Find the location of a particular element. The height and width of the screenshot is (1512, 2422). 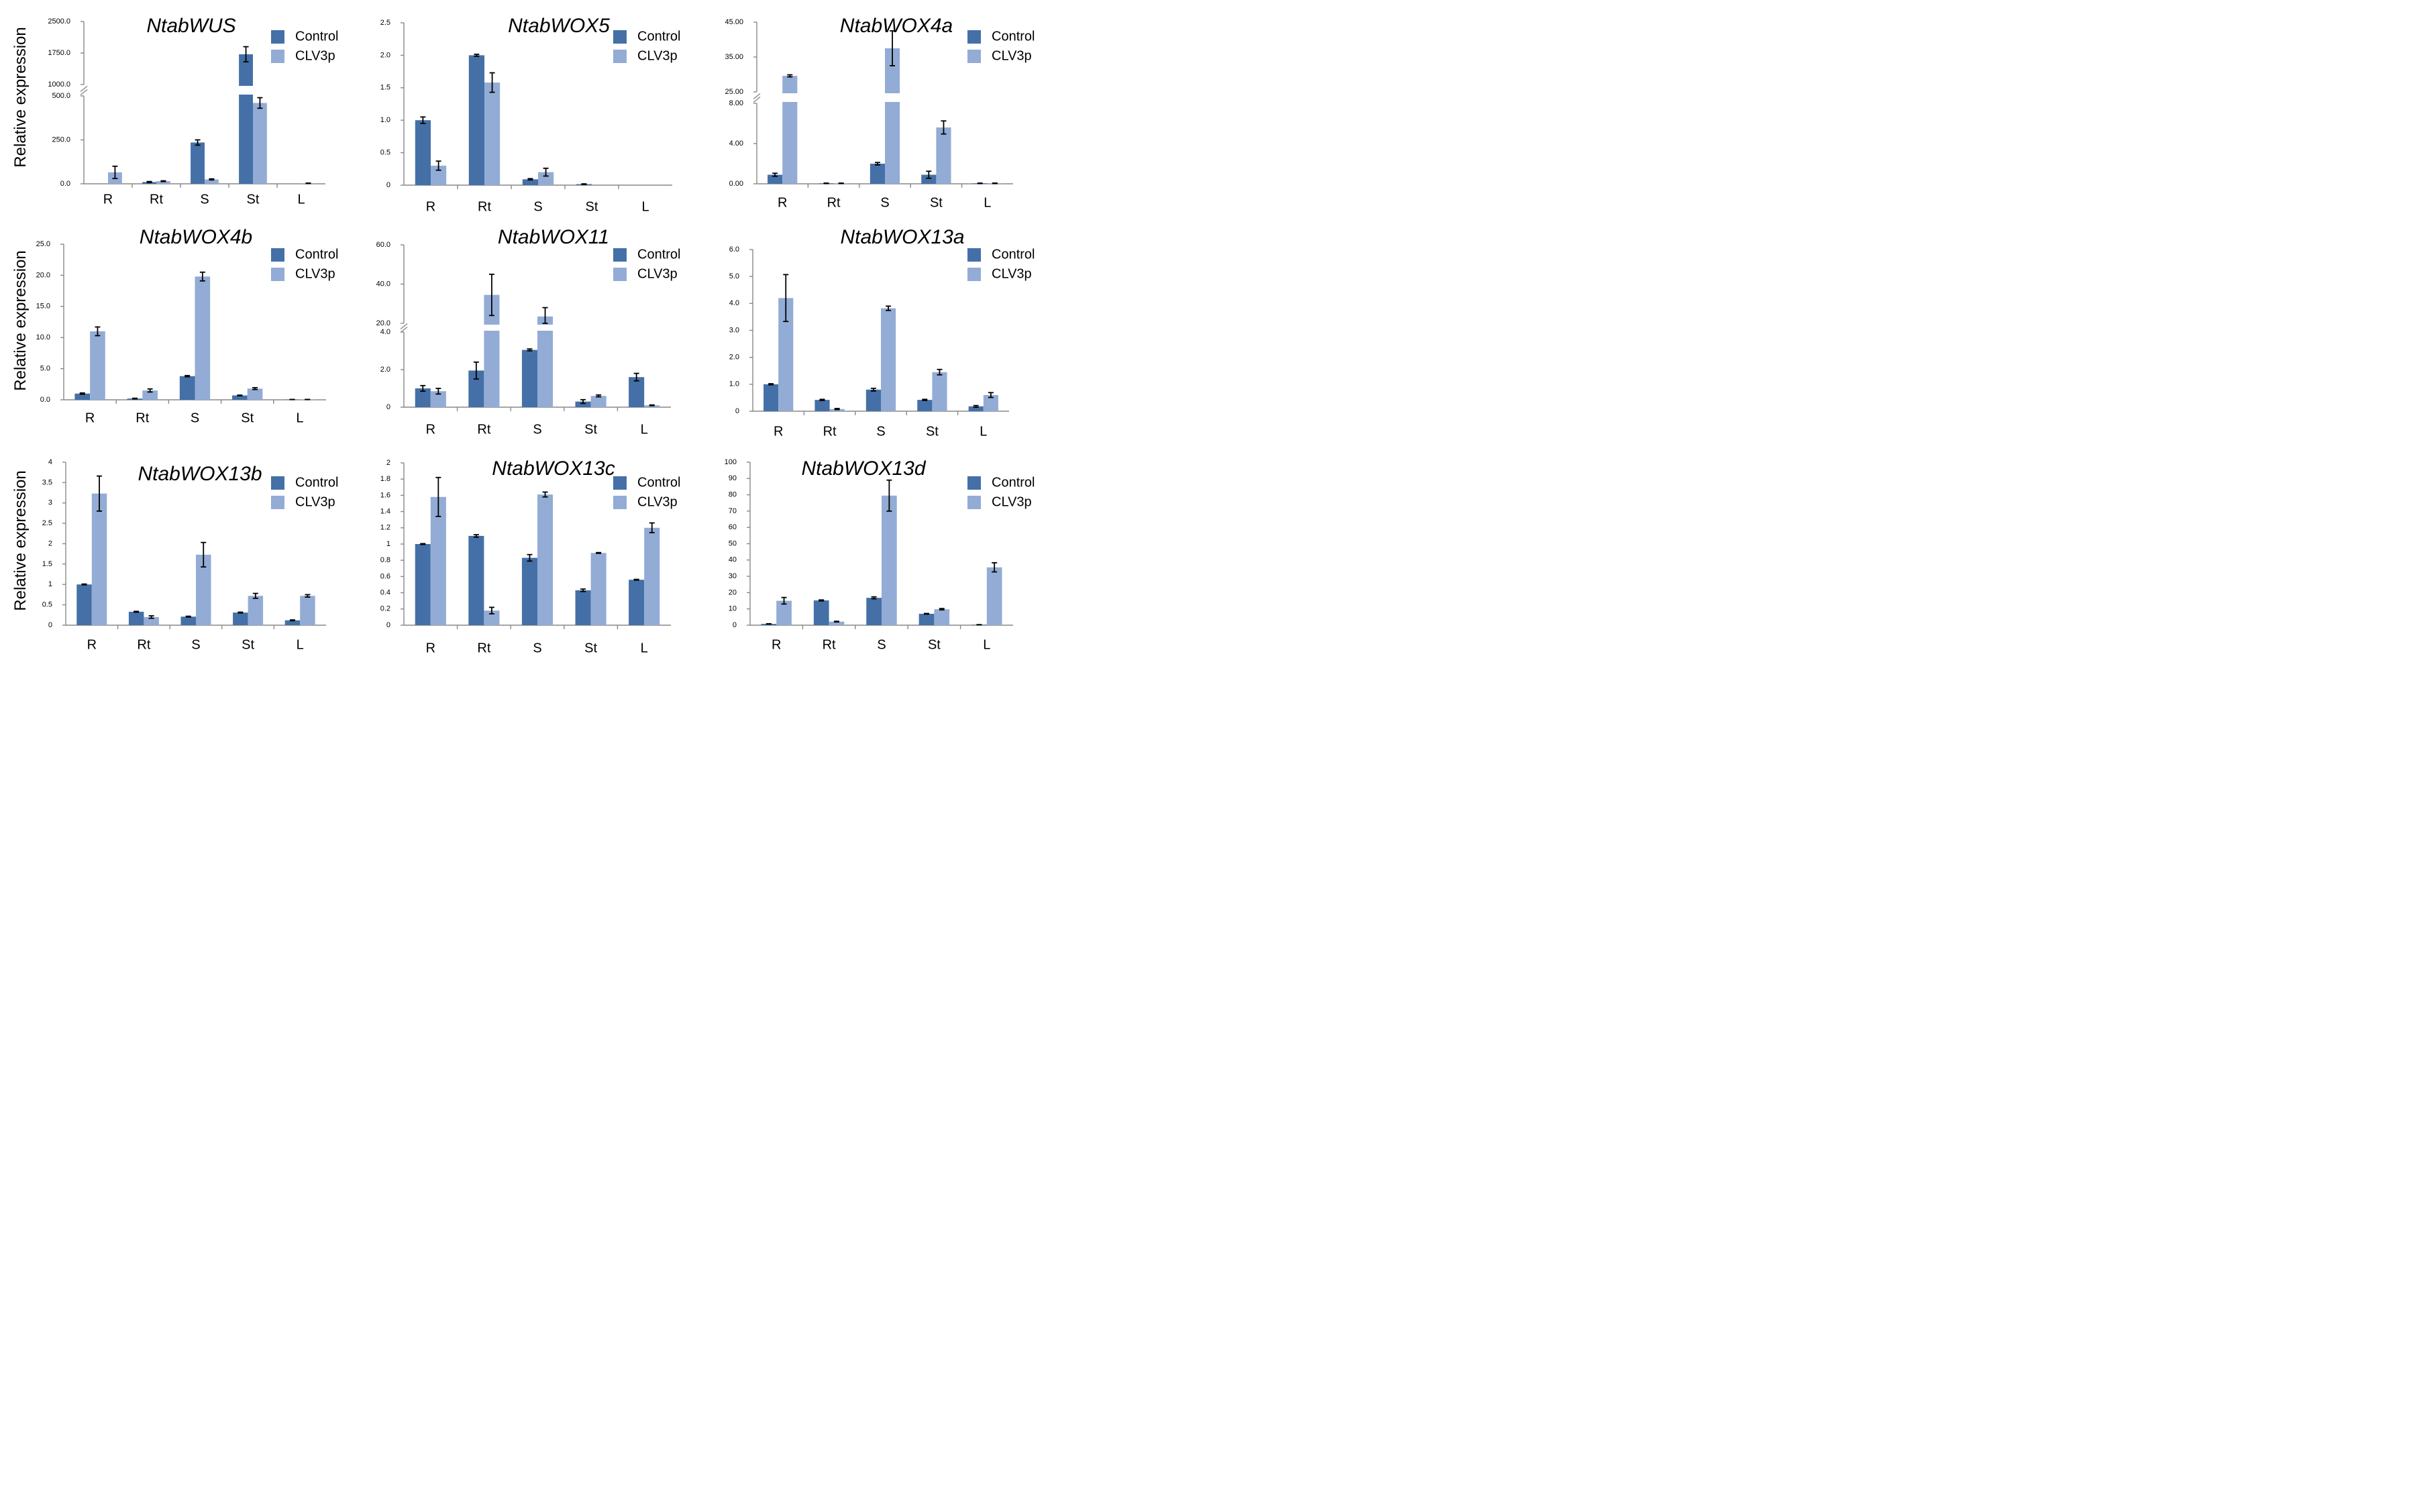

bar-control-L is located at coordinates (292, 622).